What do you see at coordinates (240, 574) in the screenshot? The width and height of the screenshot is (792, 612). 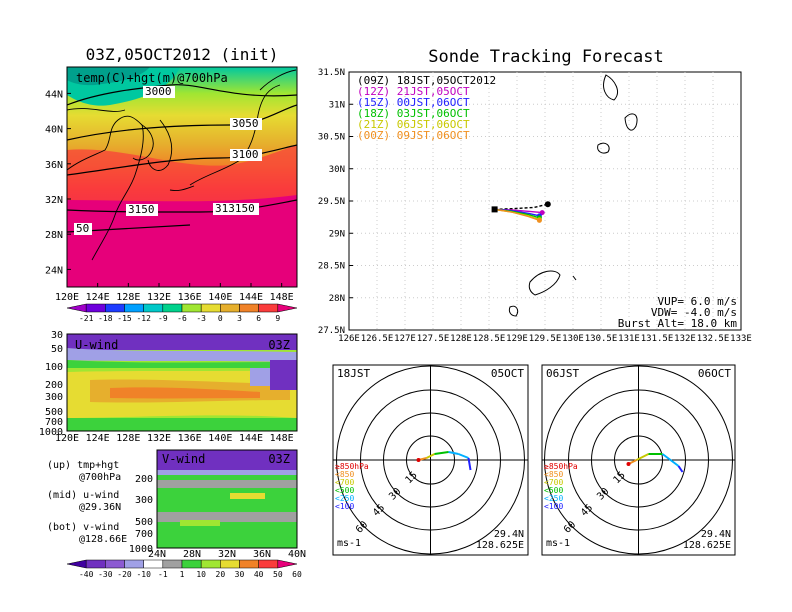 I see `colorbar-label: 30` at bounding box center [240, 574].